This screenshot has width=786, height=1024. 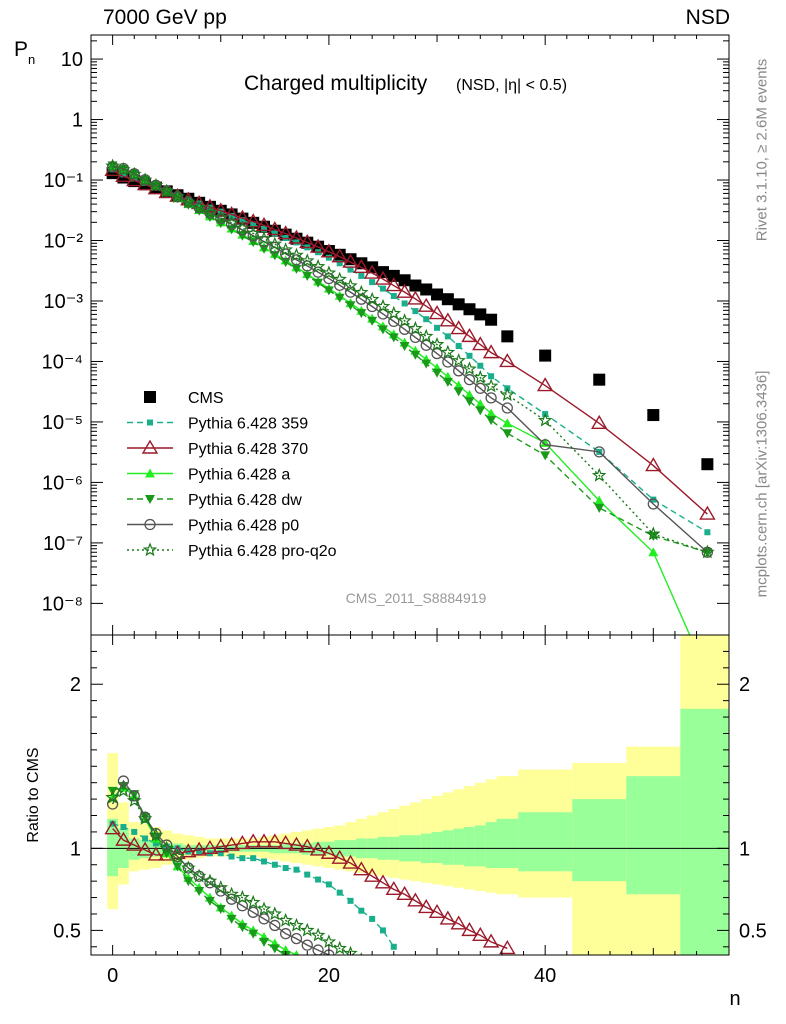 What do you see at coordinates (62, 362) in the screenshot?
I see `y-tick-label: 10⁻⁴` at bounding box center [62, 362].